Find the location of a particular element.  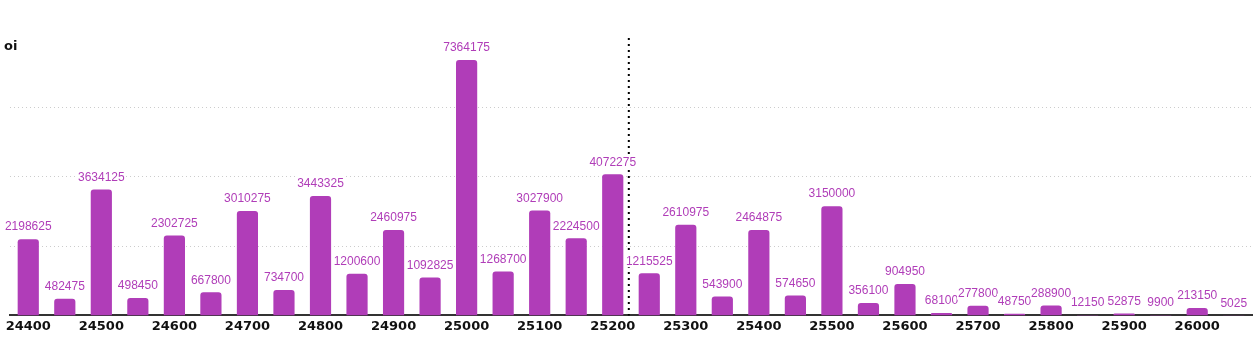

data-label: 3443325 is located at coordinates (321, 183).